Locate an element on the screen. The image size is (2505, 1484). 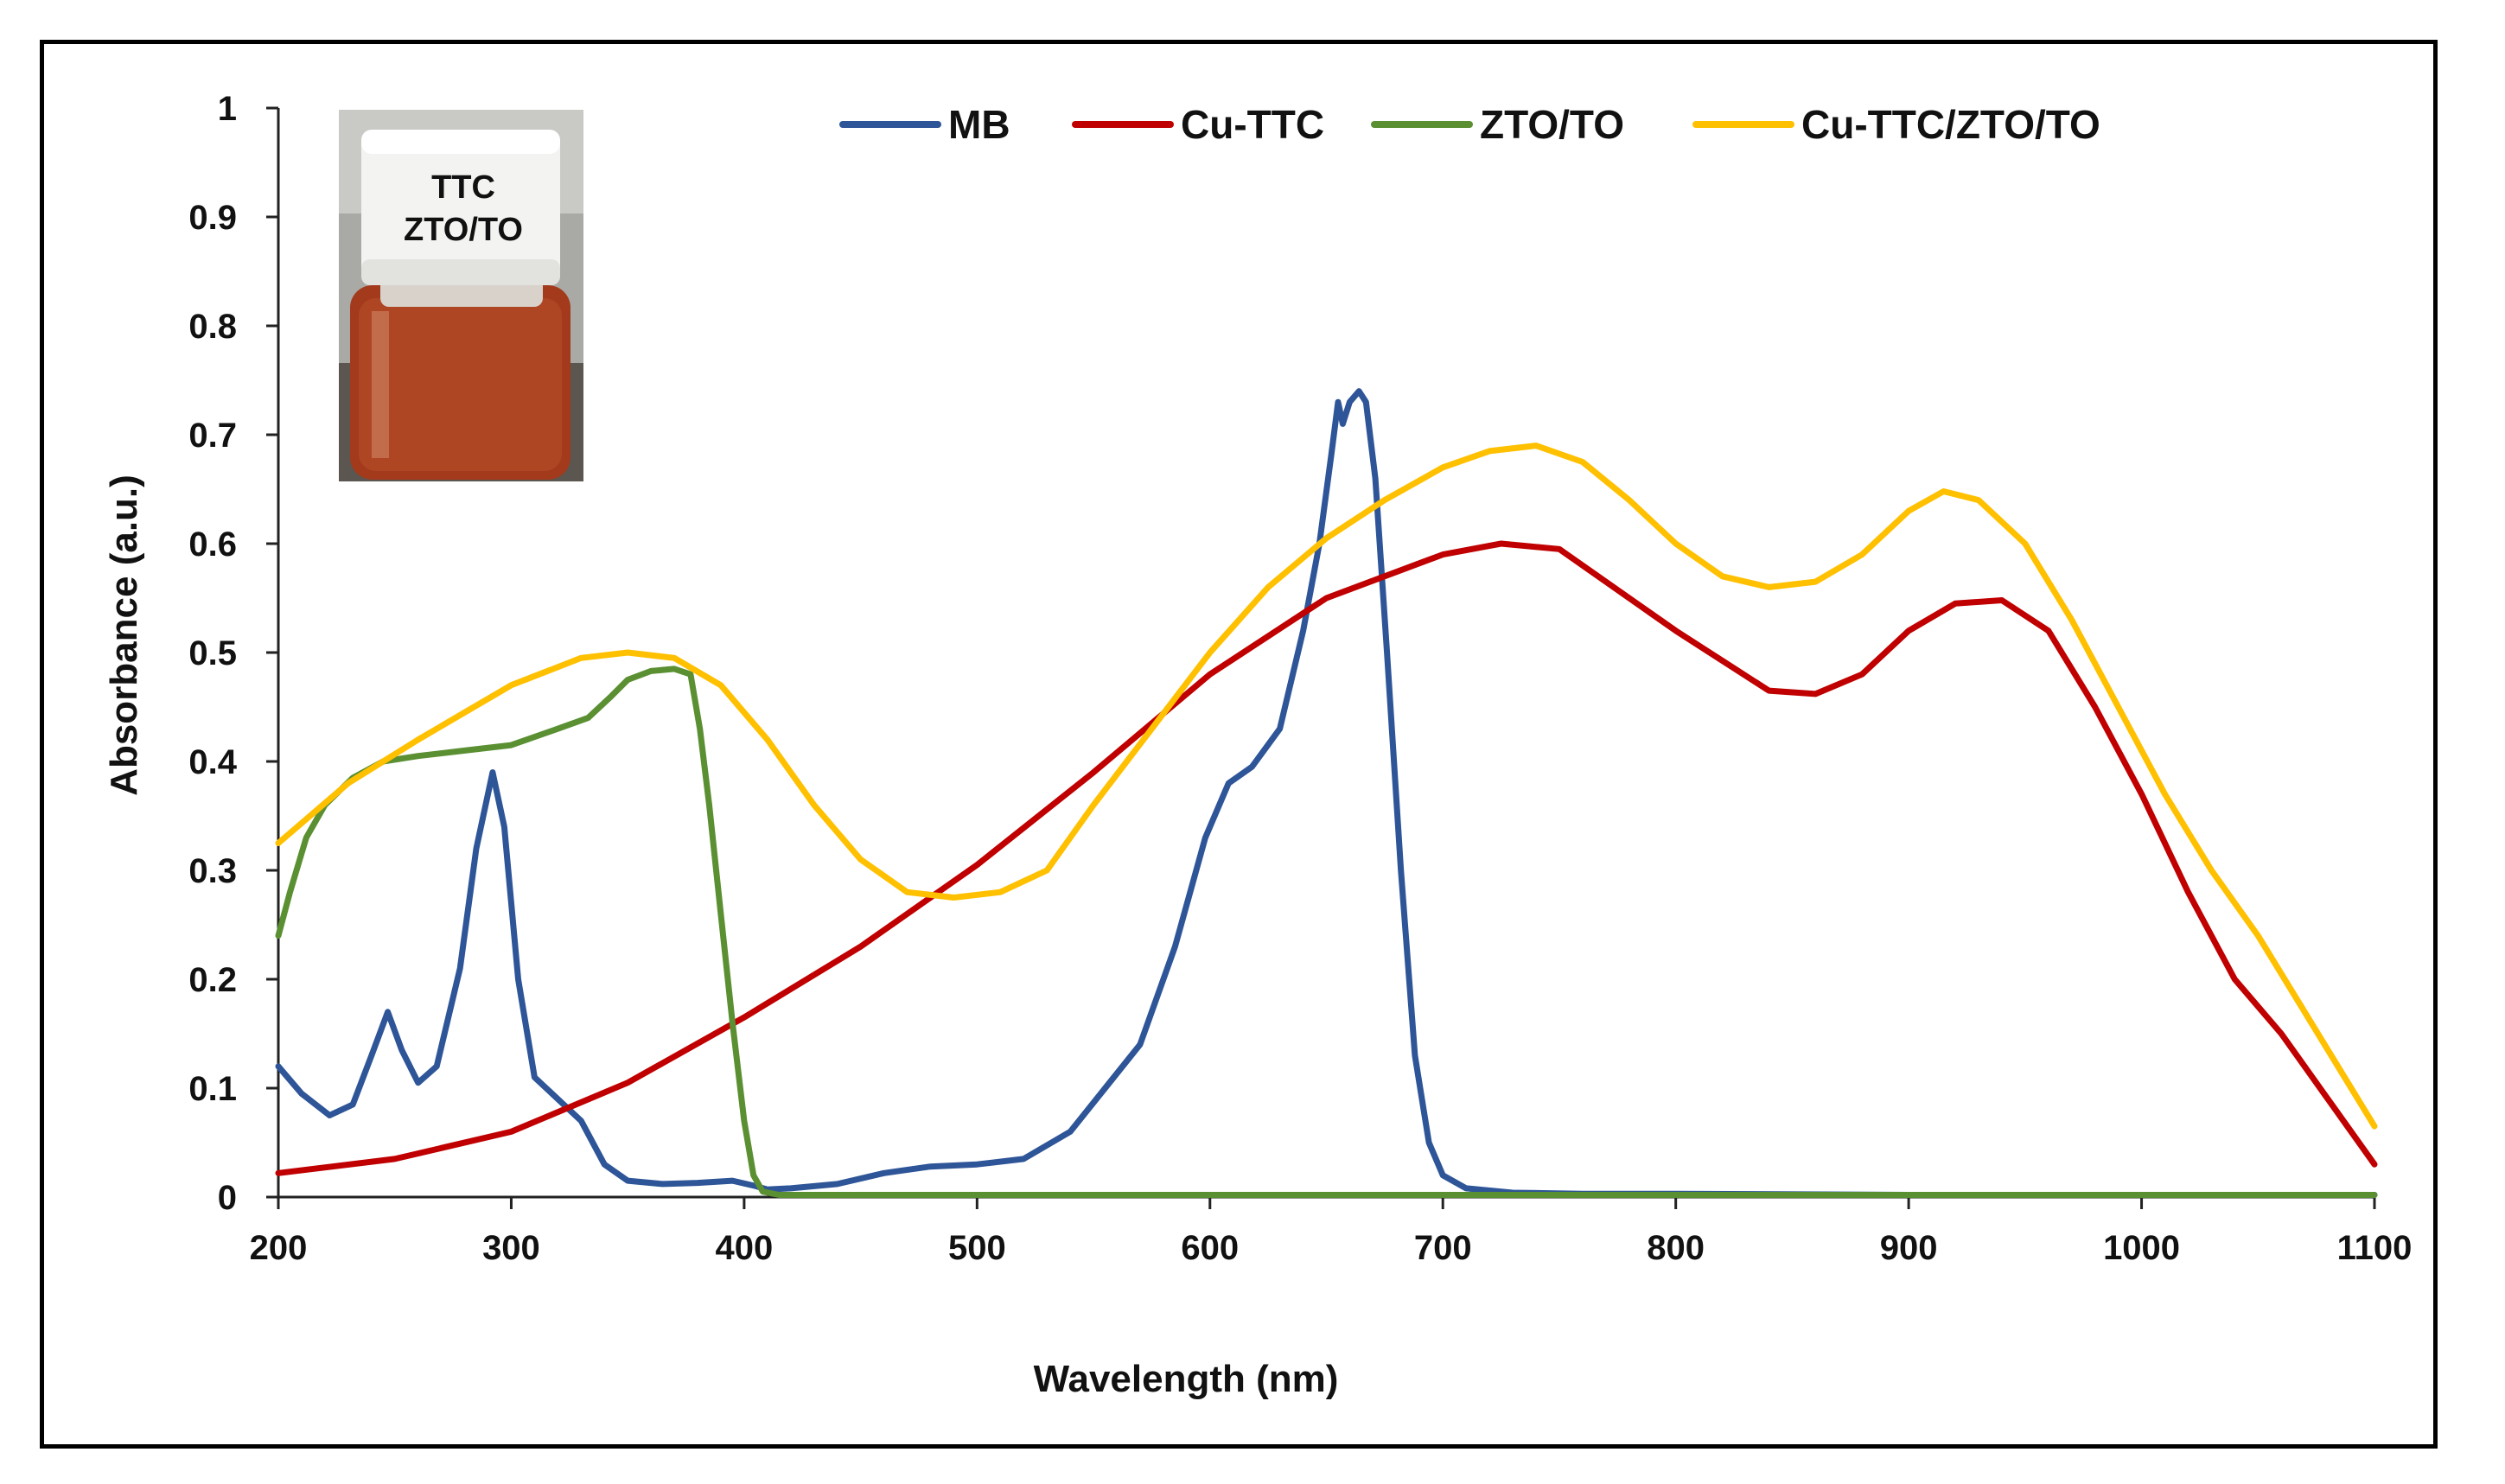
y-tick-label: 0.3 is located at coordinates (212, 871).